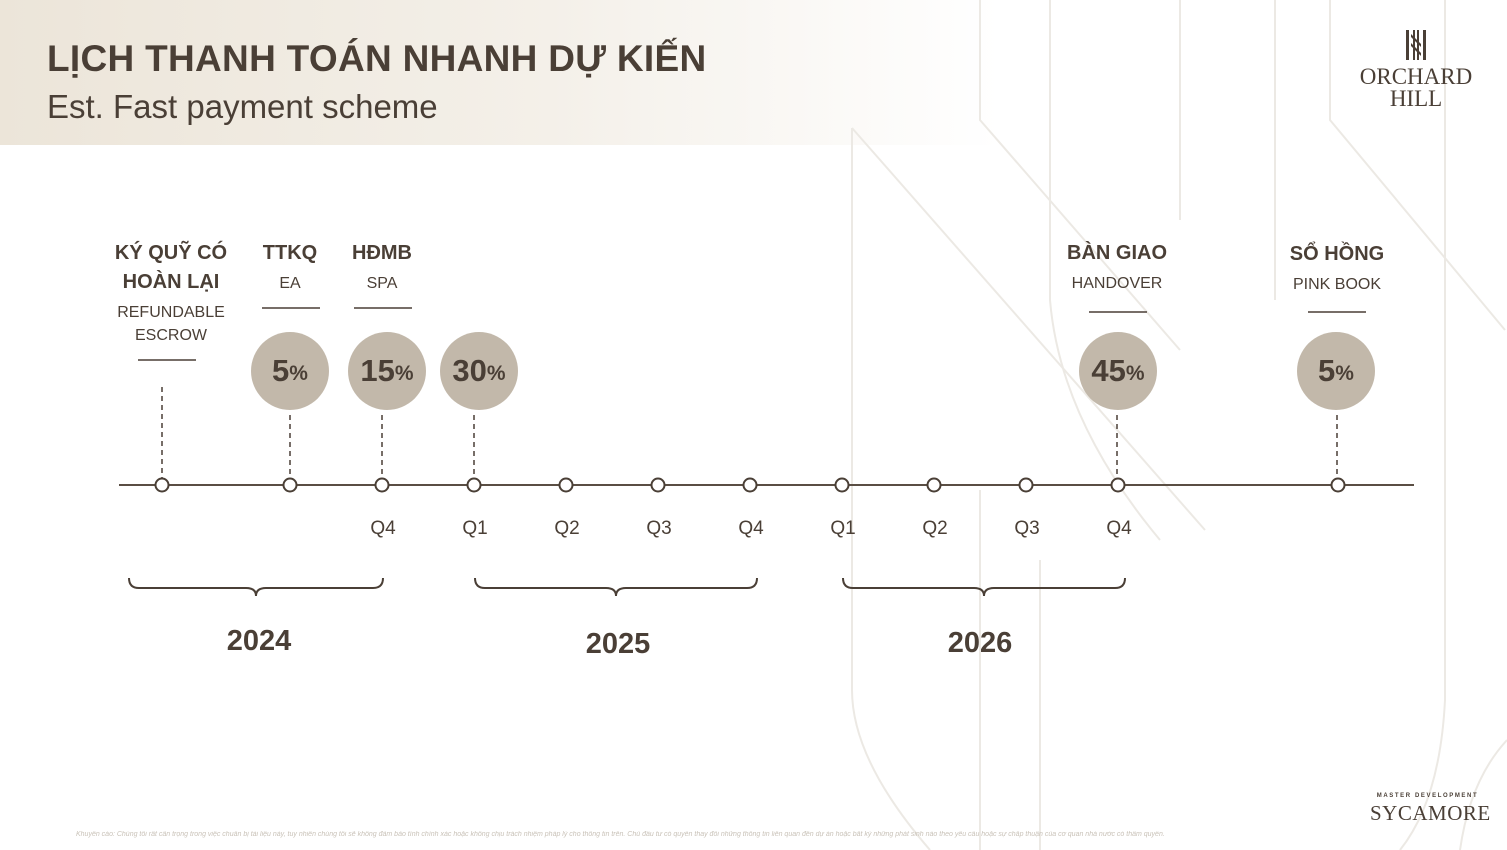  What do you see at coordinates (1337, 254) in the screenshot?
I see `milestone-pinkbook-vn: SỔ HỒNG` at bounding box center [1337, 254].